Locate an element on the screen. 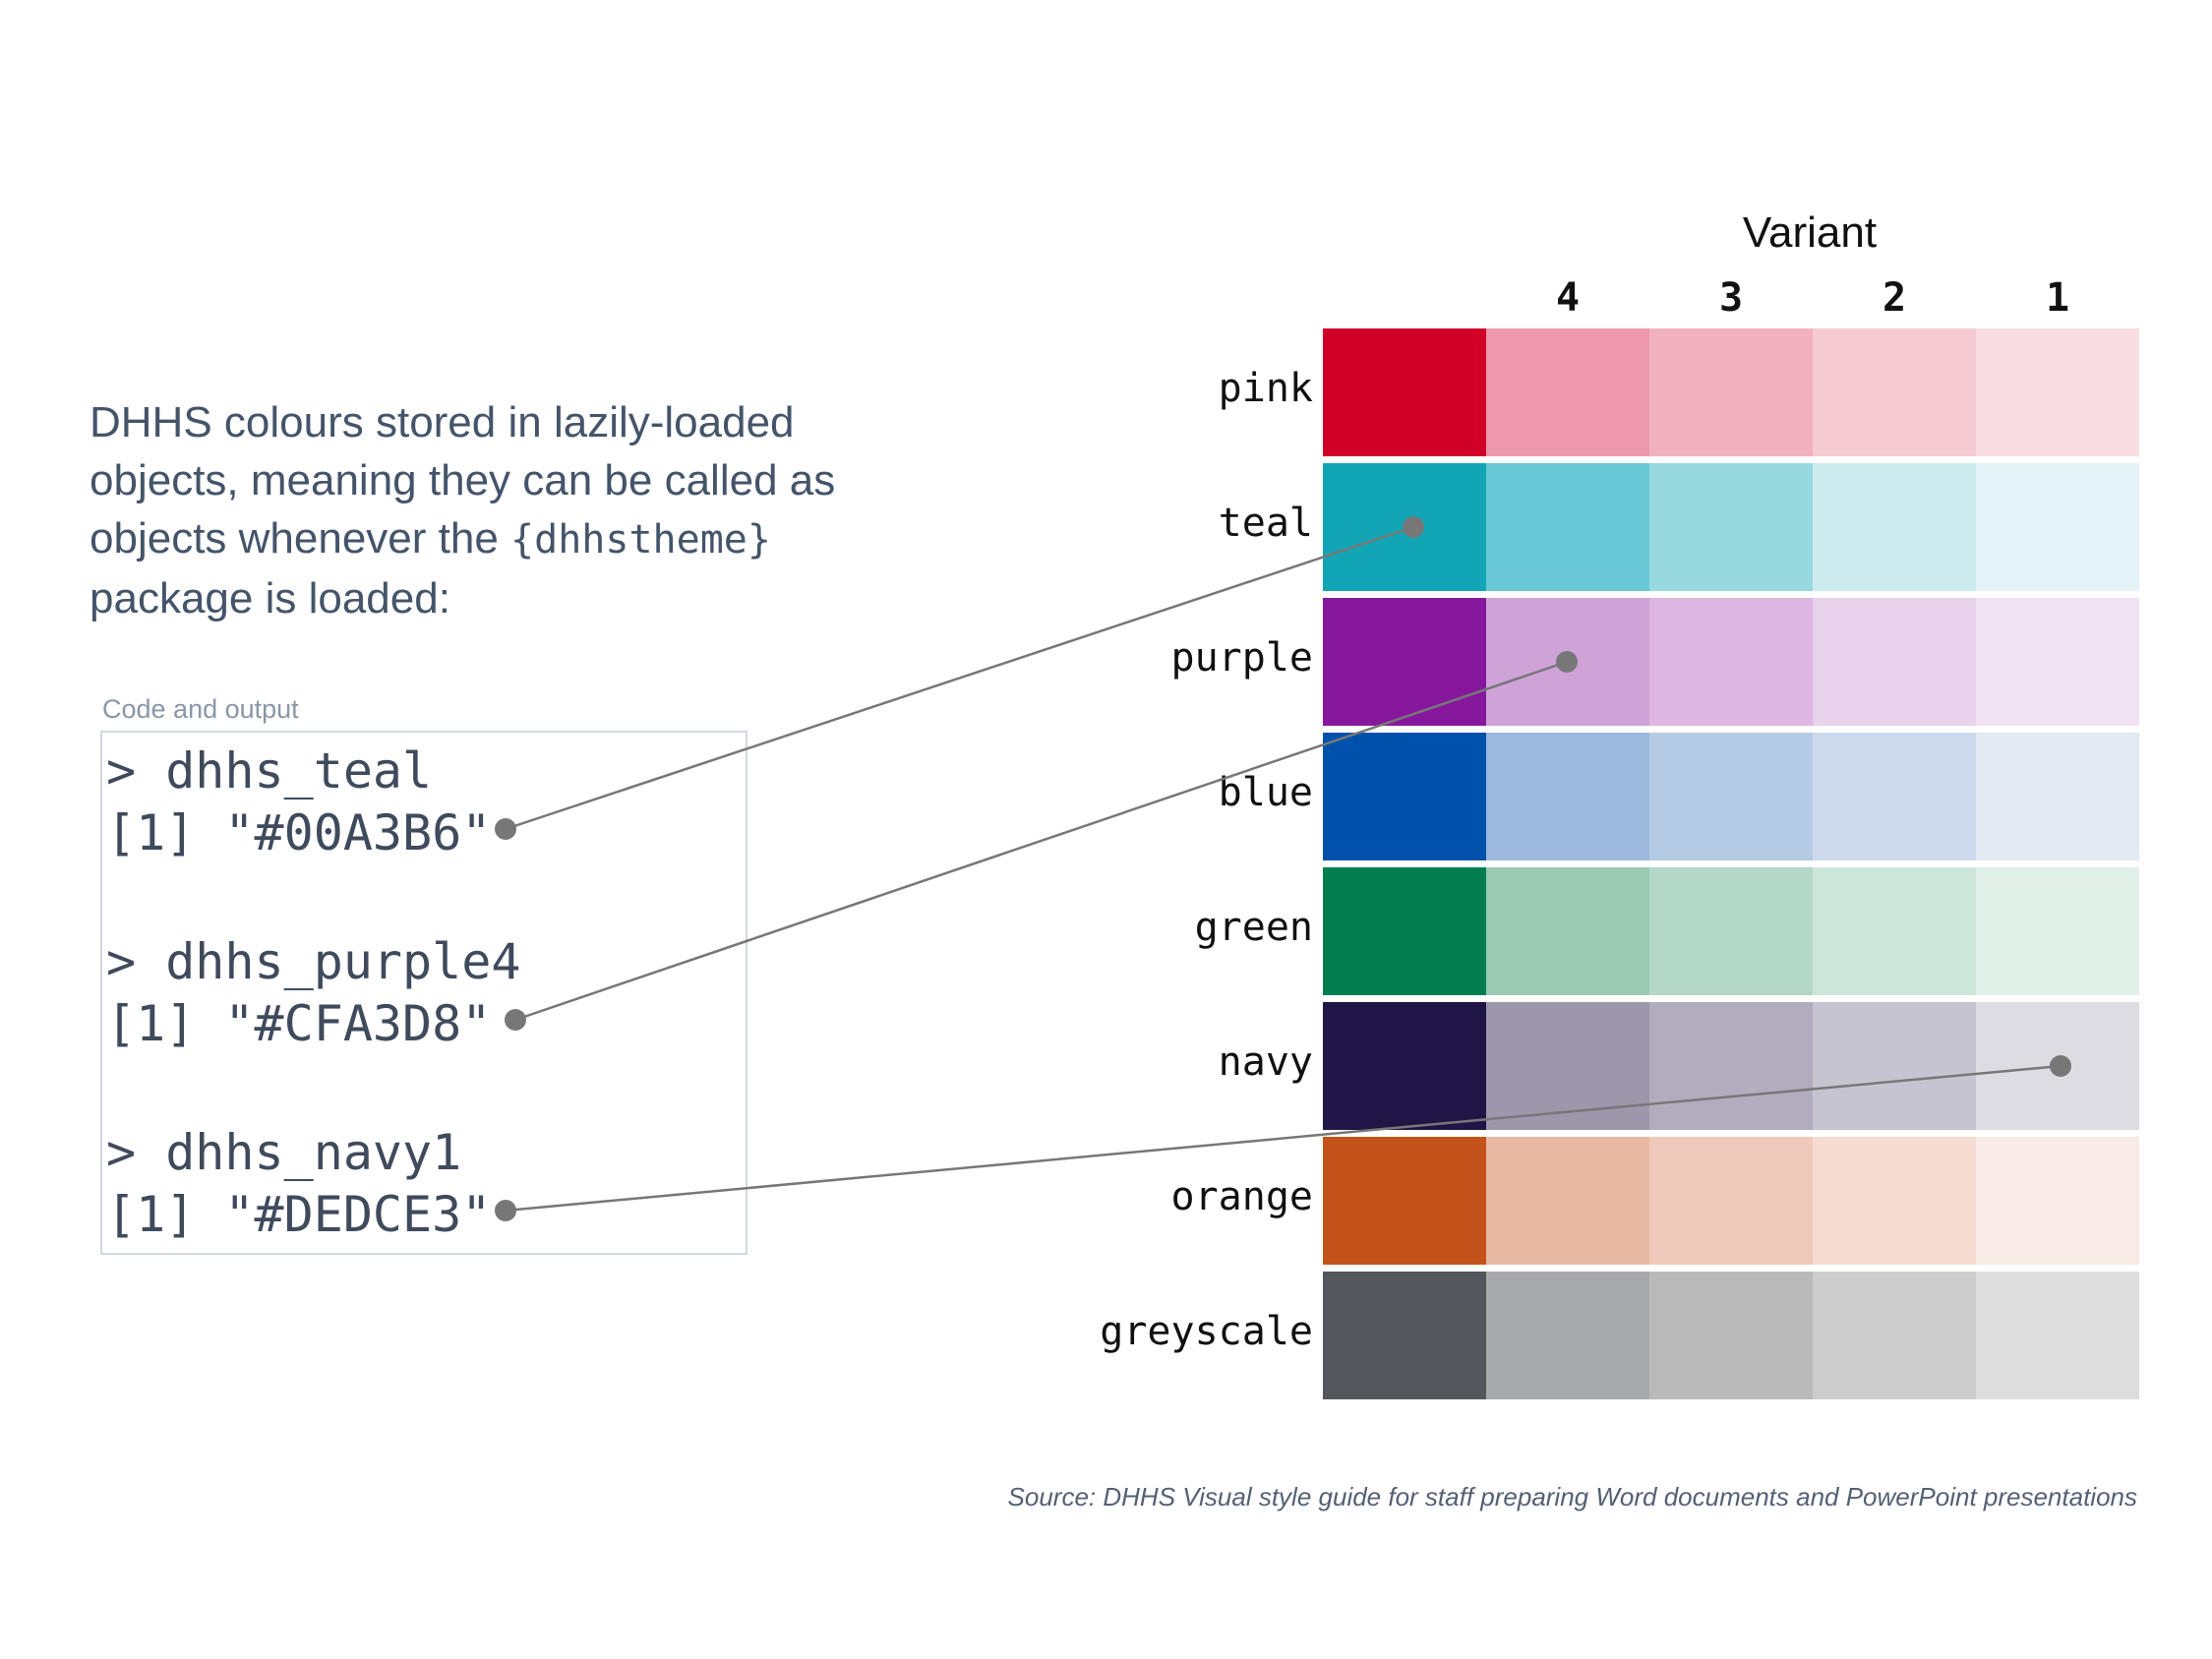 This screenshot has height=1659, width=2212. code-output-purple4: [1] "#CFA3D8" is located at coordinates (299, 1023).